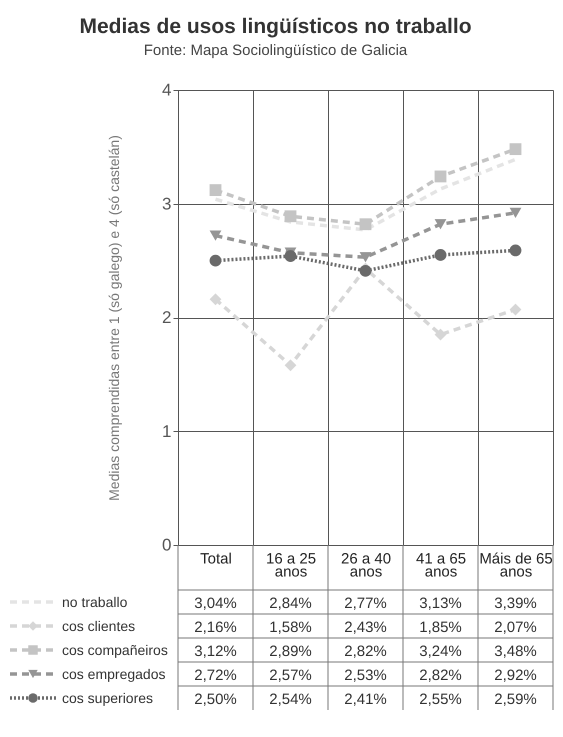 Image resolution: width=563 pixels, height=737 pixels. Describe the element at coordinates (216, 559) in the screenshot. I see `x-tick-label: Total` at that location.